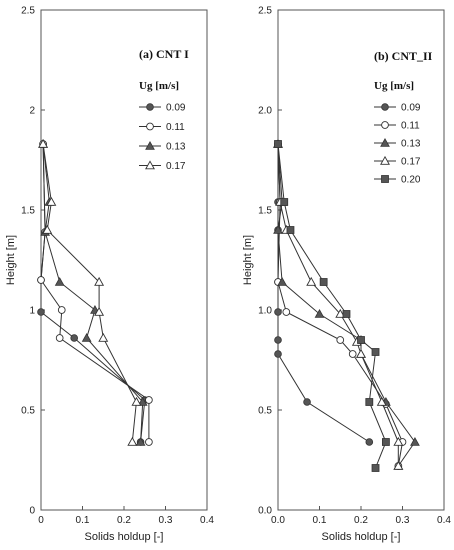 This screenshot has width=454, height=550. Describe the element at coordinates (278, 520) in the screenshot. I see `x-tick-label: 0.0` at that location.